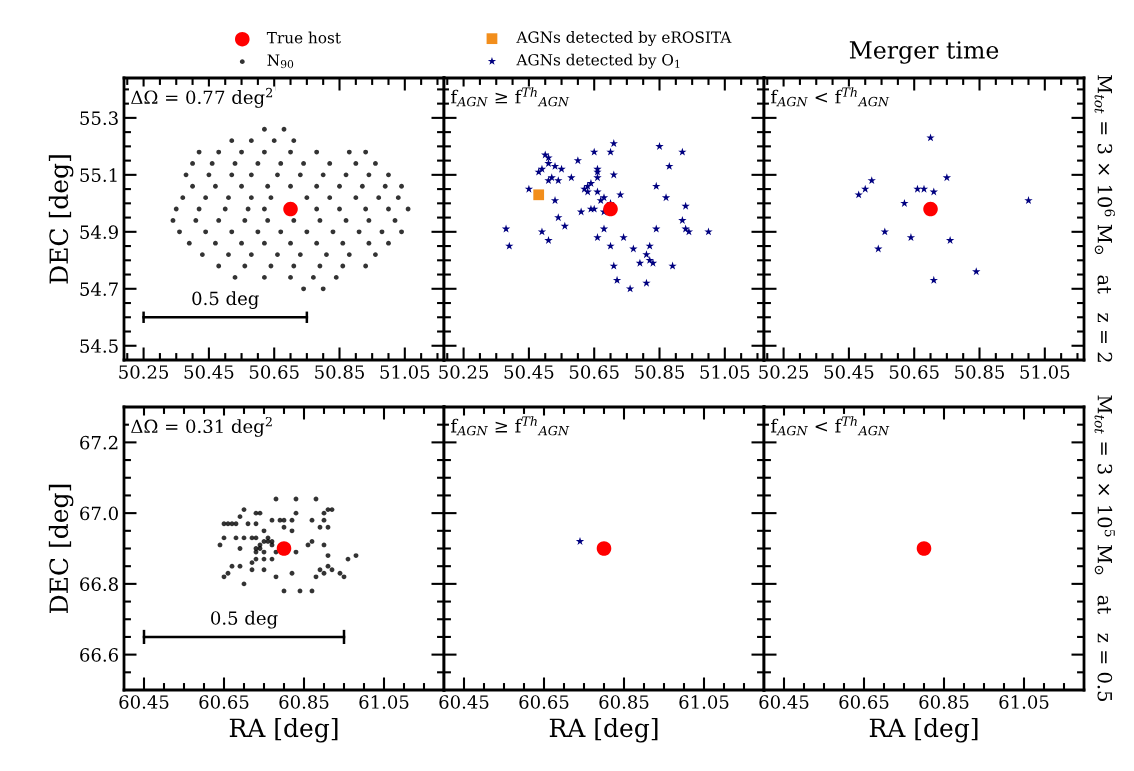 The height and width of the screenshot is (771, 1134). I want to click on y-tick-label: 66.8, so click(99, 584).